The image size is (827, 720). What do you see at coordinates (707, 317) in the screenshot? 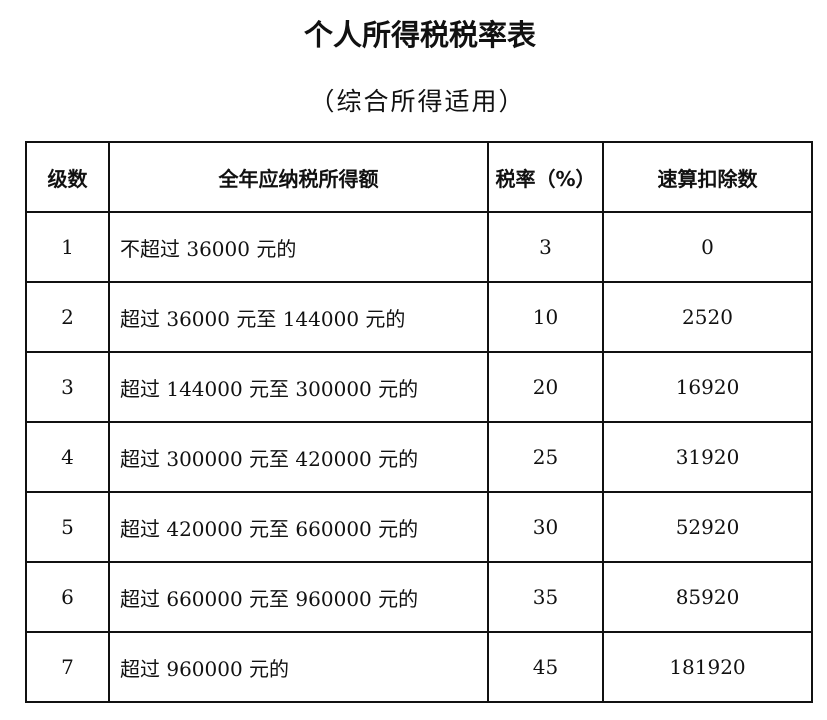
I see `cell-quick-deduction: 2520` at bounding box center [707, 317].